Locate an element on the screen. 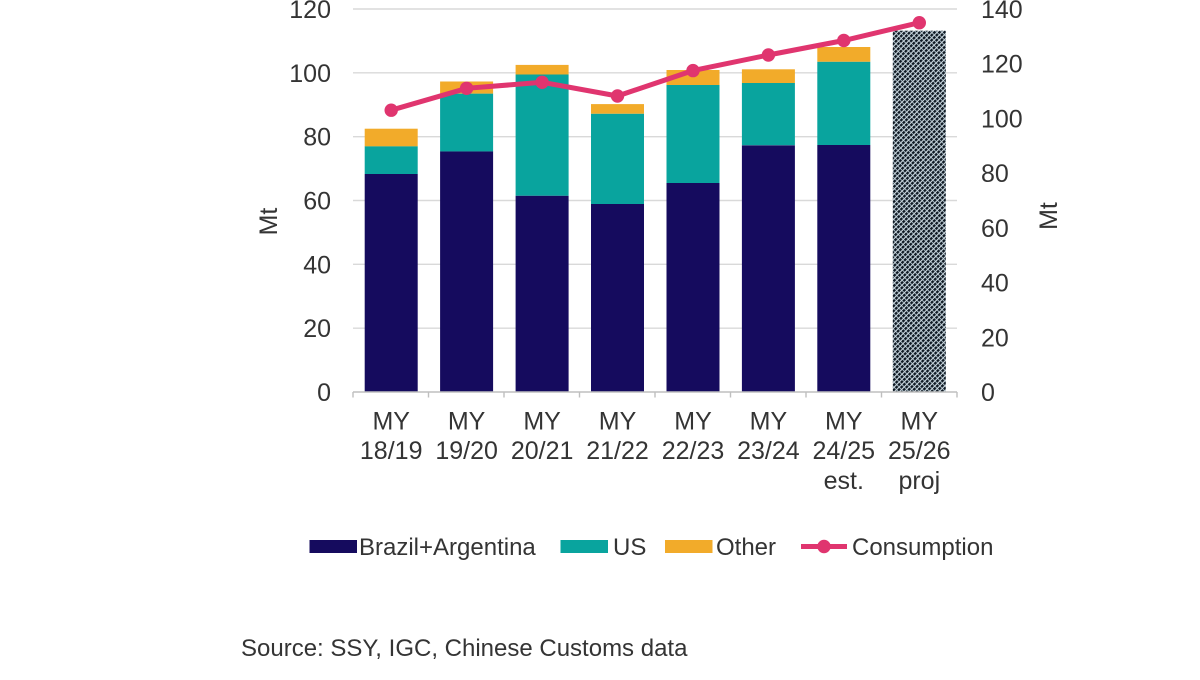 This screenshot has width=1200, height=680. svg-text: Consumption is located at coordinates (922, 547).